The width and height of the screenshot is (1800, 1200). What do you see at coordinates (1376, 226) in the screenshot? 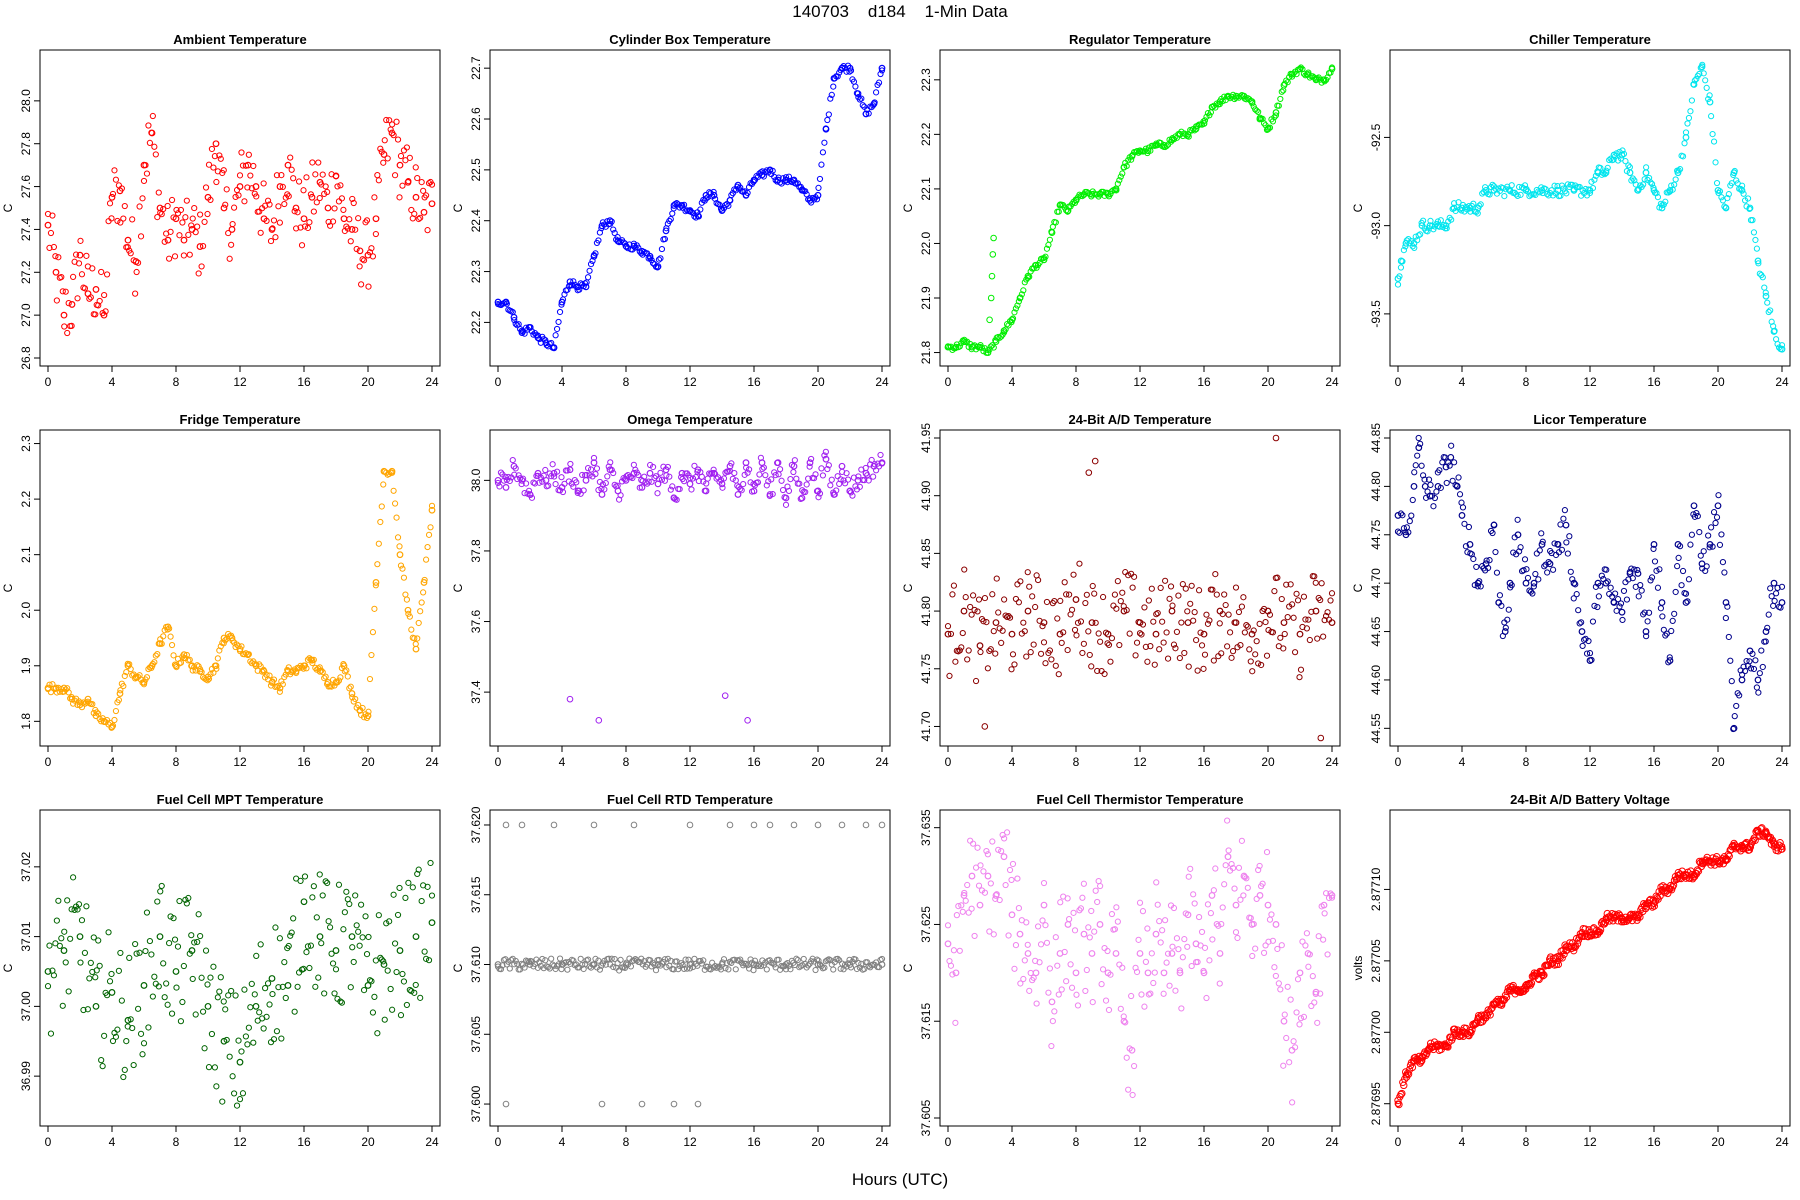
I see `y-tick-label: -93.0` at bounding box center [1376, 226].